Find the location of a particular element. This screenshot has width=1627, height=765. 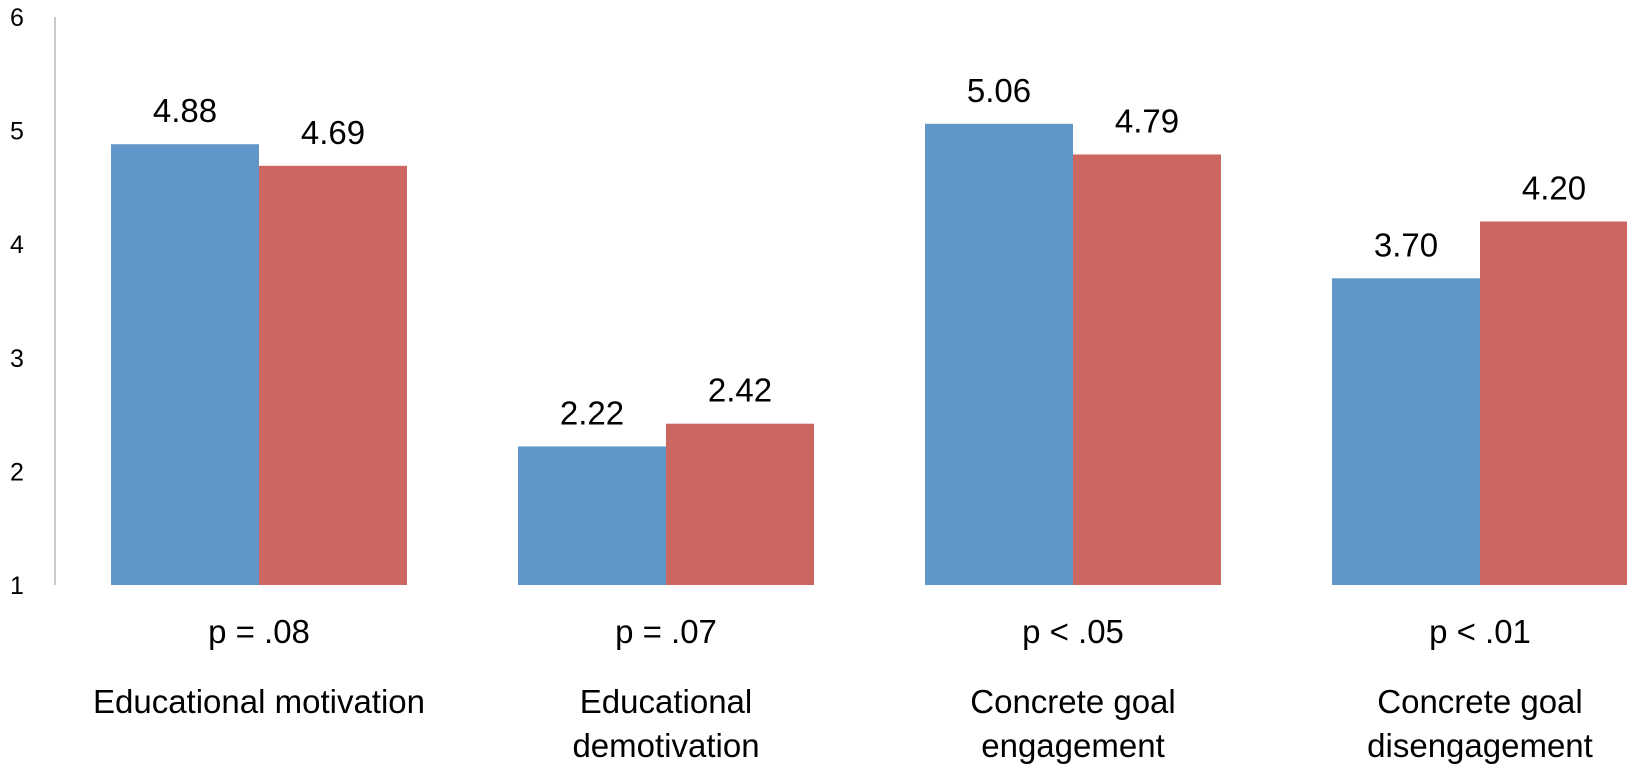

y-tick-label: 3 is located at coordinates (17, 359).